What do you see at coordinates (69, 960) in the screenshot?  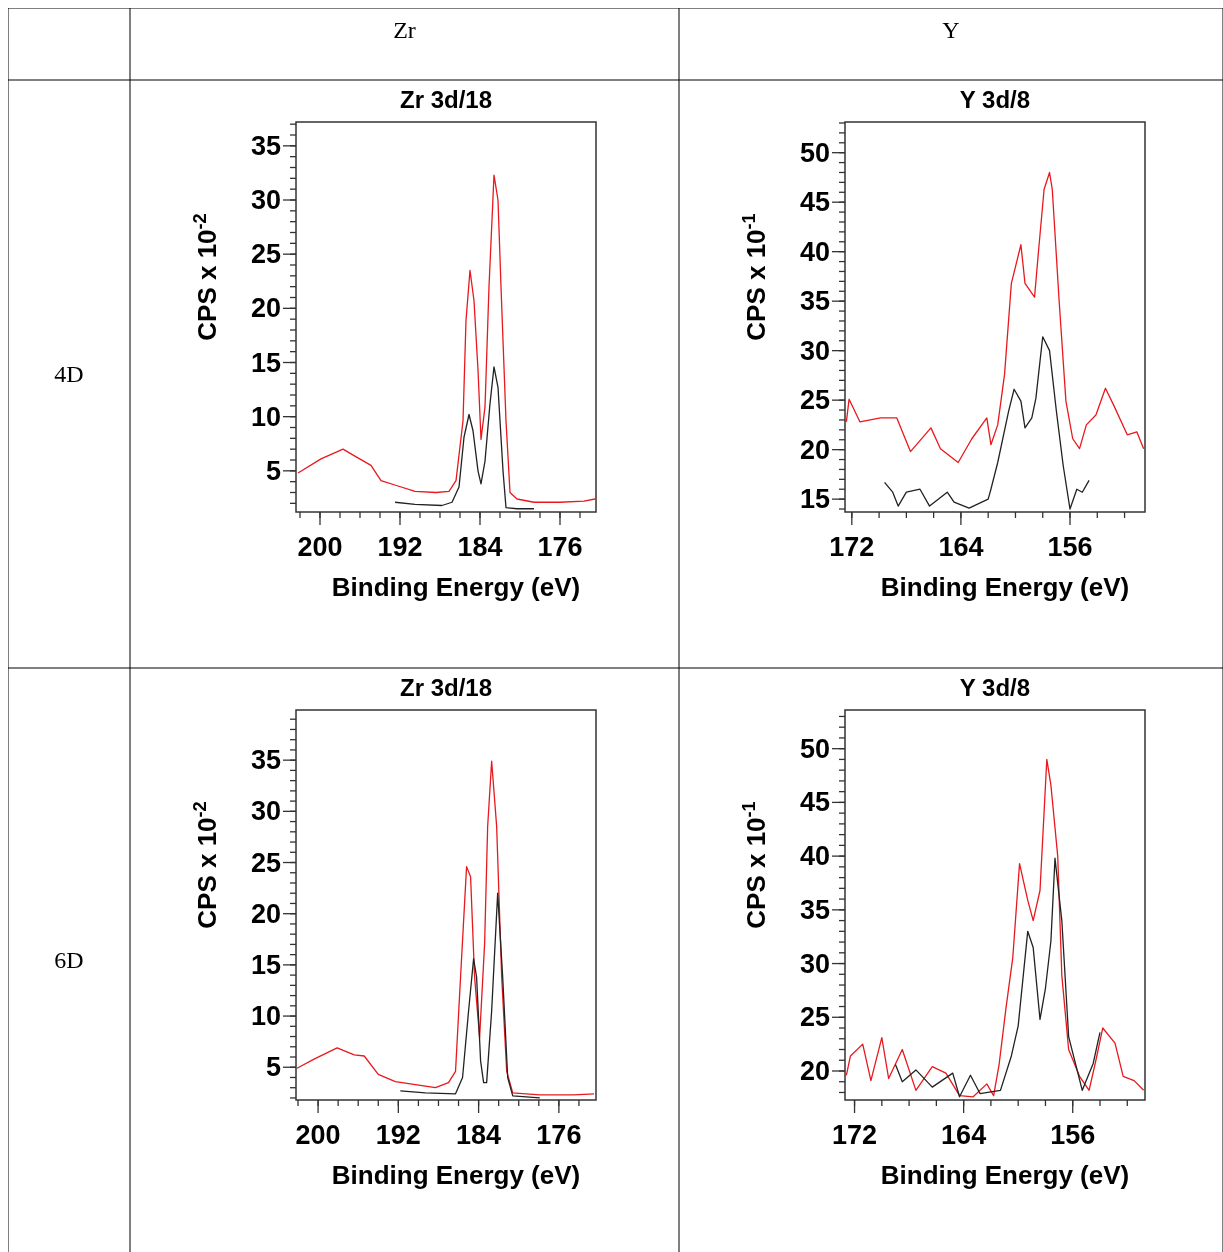 I see `text: 6D` at bounding box center [69, 960].